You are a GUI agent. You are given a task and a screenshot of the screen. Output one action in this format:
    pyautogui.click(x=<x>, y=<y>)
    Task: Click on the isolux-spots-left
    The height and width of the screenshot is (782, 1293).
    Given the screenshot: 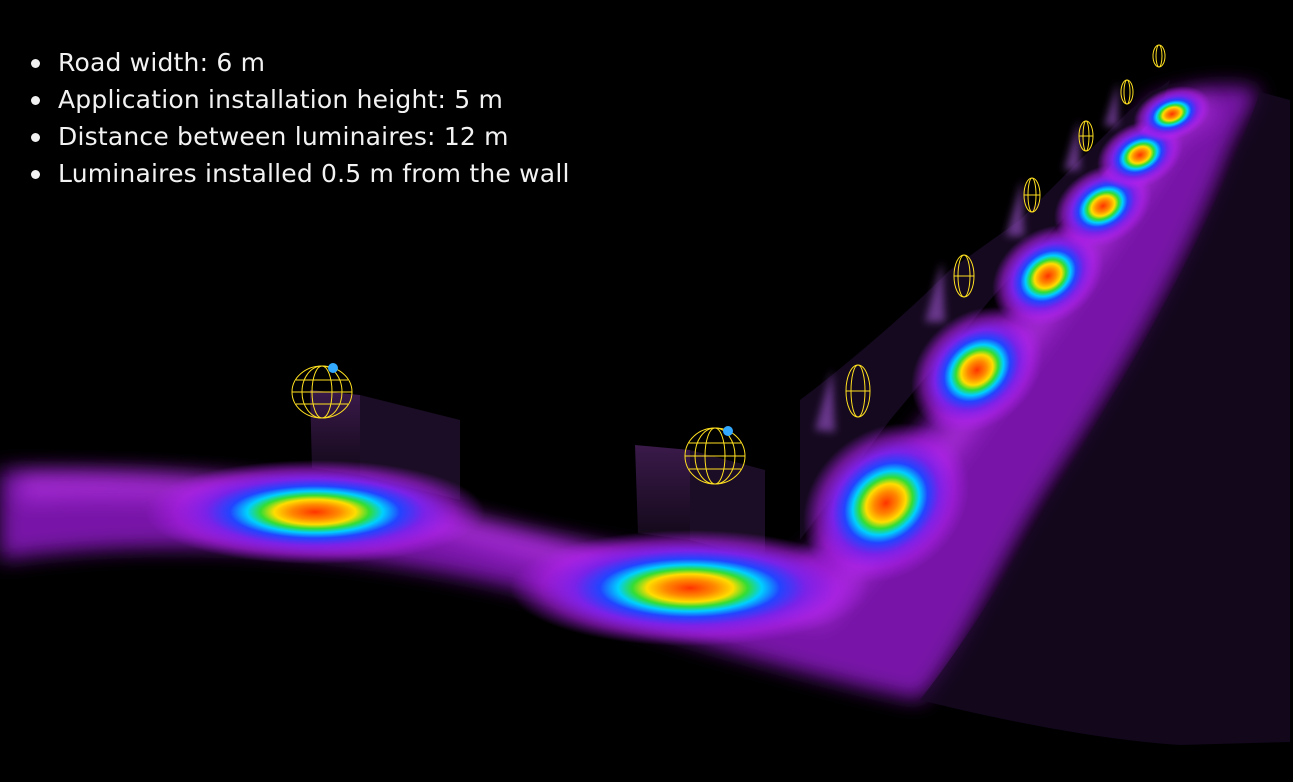 What is the action you would take?
    pyautogui.click(x=507, y=553)
    